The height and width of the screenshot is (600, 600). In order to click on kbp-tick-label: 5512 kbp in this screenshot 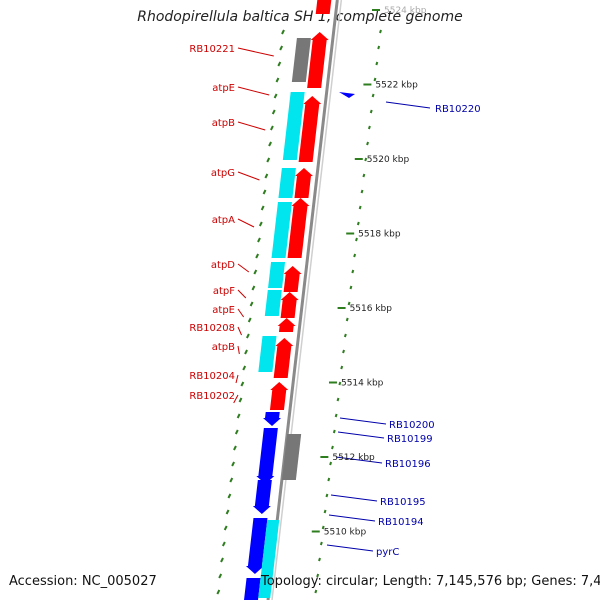, I will do `click(353, 458)`.